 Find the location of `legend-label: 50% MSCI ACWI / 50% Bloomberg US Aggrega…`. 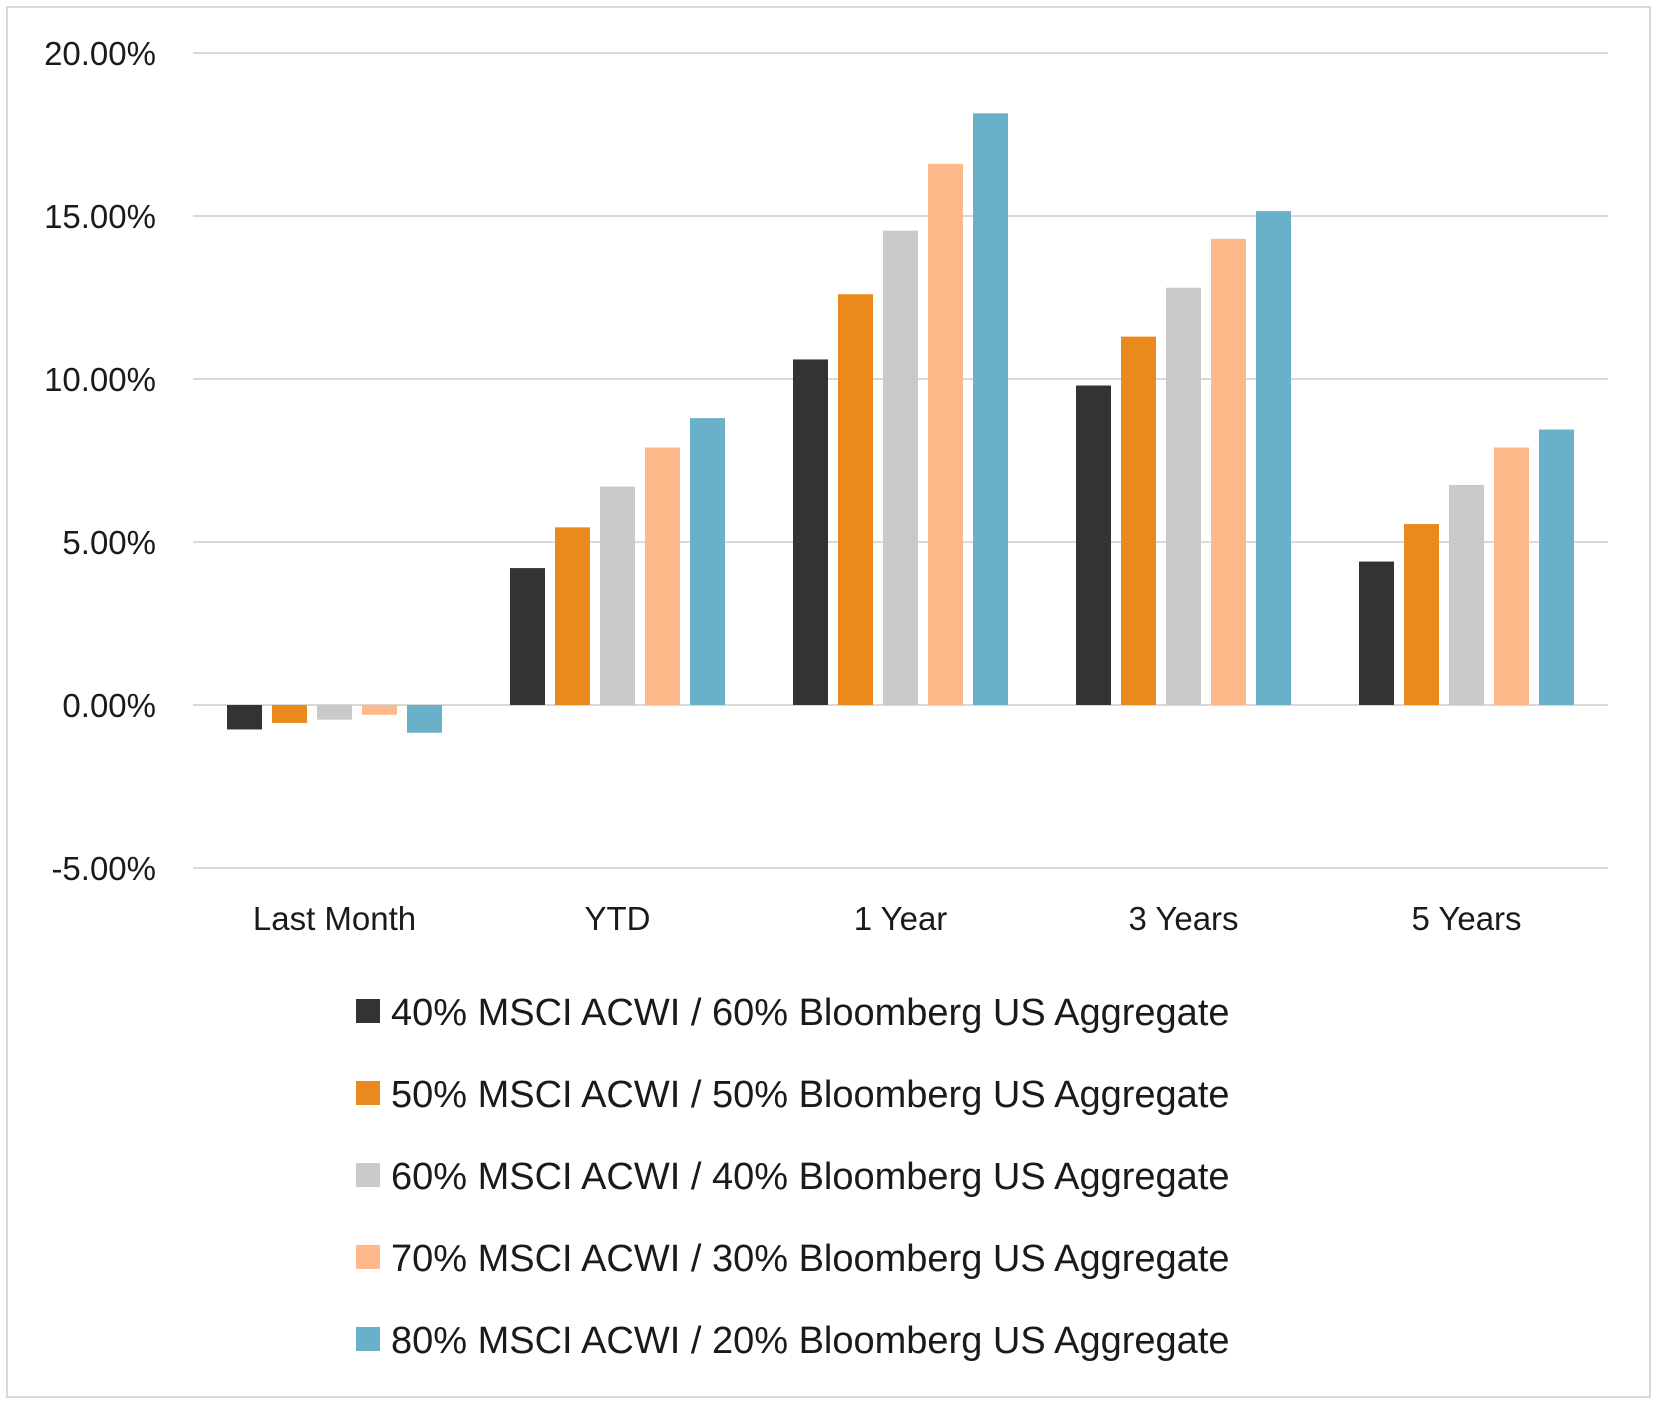

legend-label: 50% MSCI ACWI / 50% Bloomberg US Aggrega… is located at coordinates (810, 1095).